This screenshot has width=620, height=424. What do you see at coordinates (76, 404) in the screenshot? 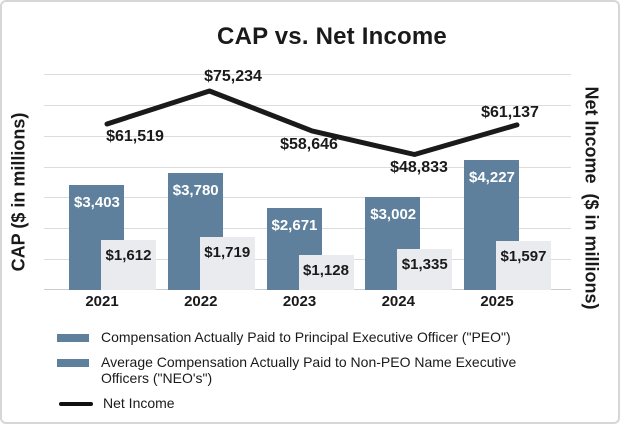
I see `legend-line-swatch-net-income` at bounding box center [76, 404].